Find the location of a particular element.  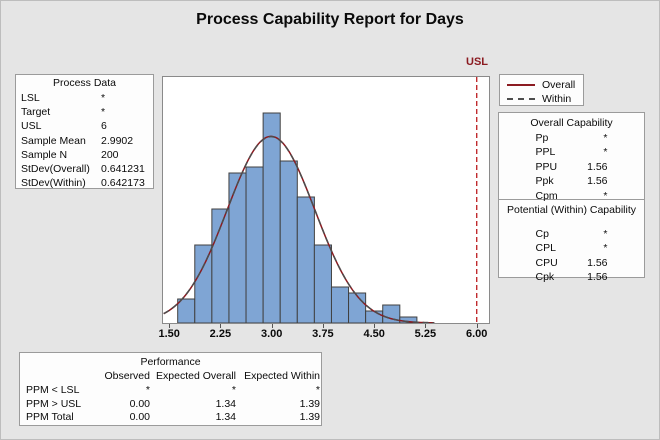

capability-row: Ppk 1.56 is located at coordinates (572, 181).